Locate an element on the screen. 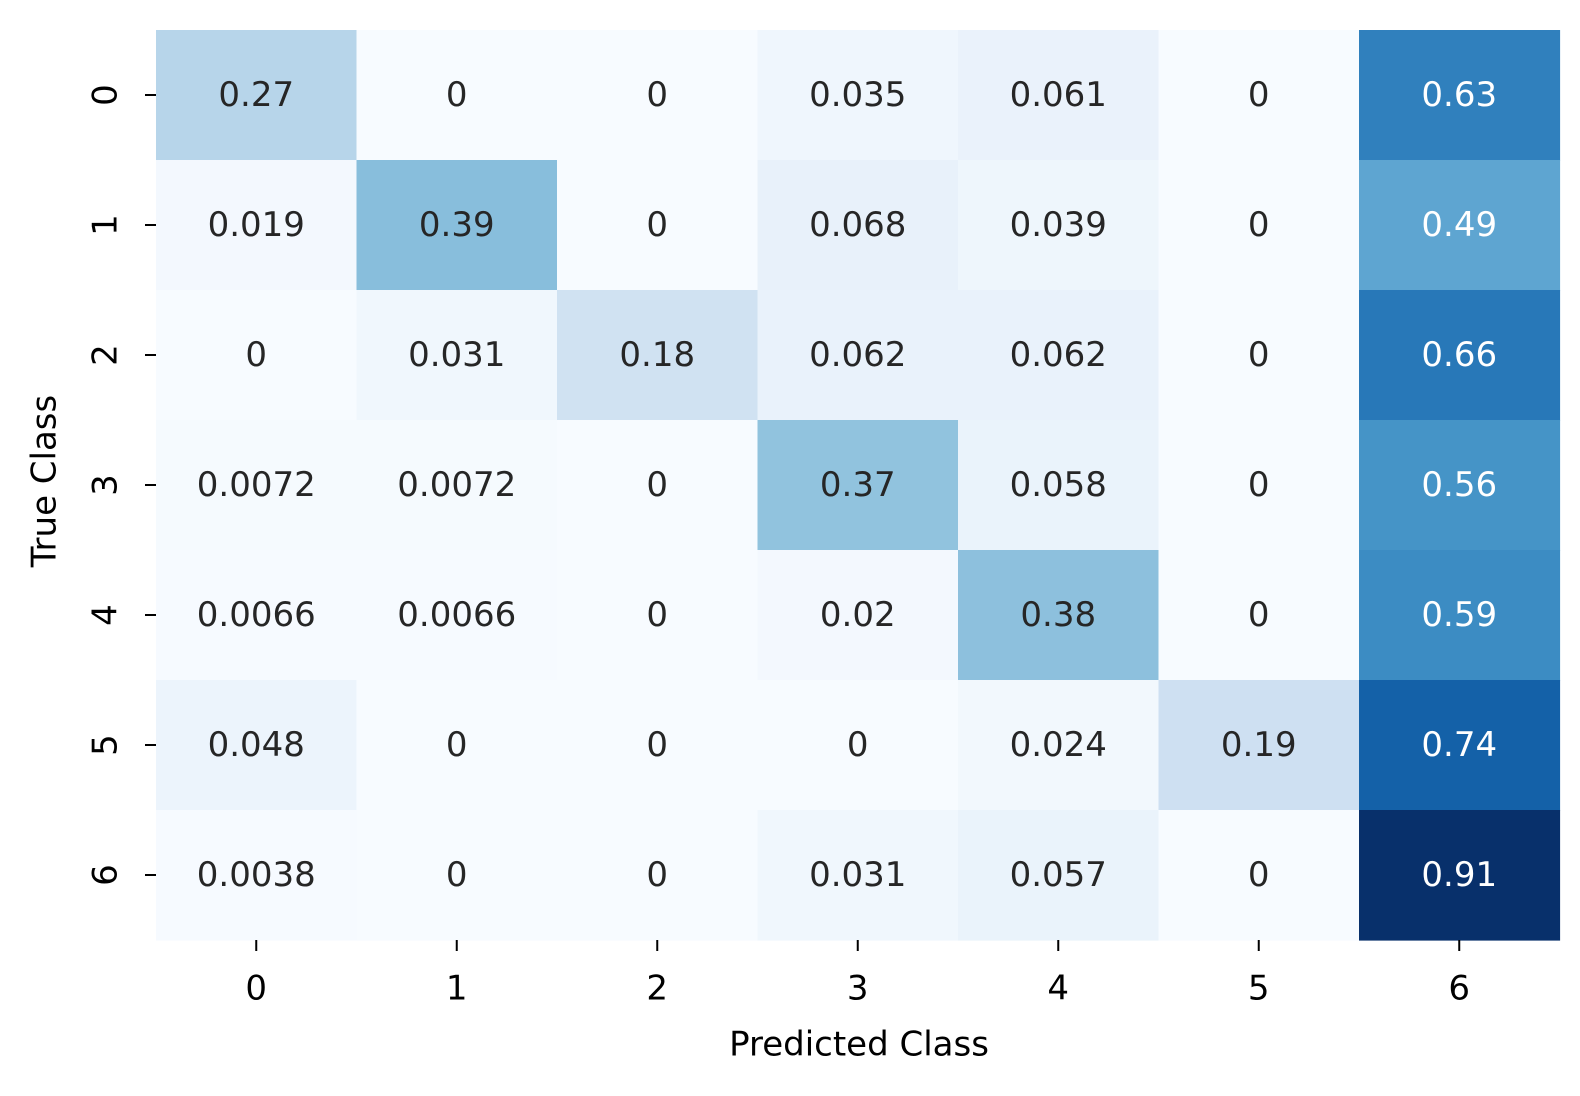 This screenshot has width=1580, height=1096. cell-label-2-0: 0 is located at coordinates (256, 355).